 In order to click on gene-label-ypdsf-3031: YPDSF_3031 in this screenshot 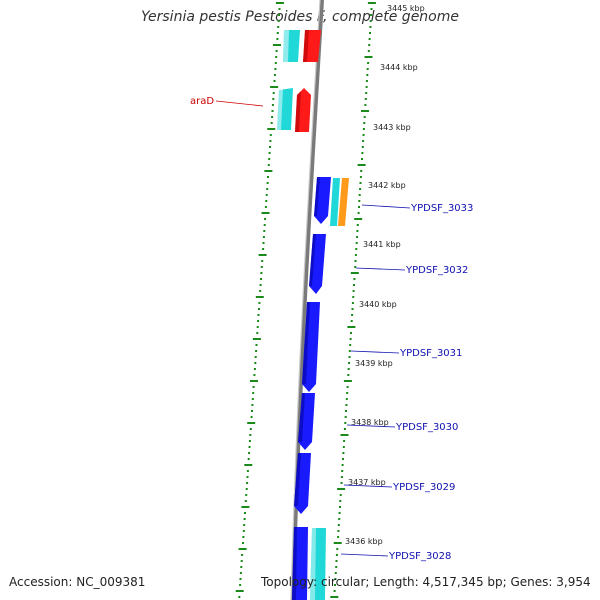, I will do `click(430, 353)`.